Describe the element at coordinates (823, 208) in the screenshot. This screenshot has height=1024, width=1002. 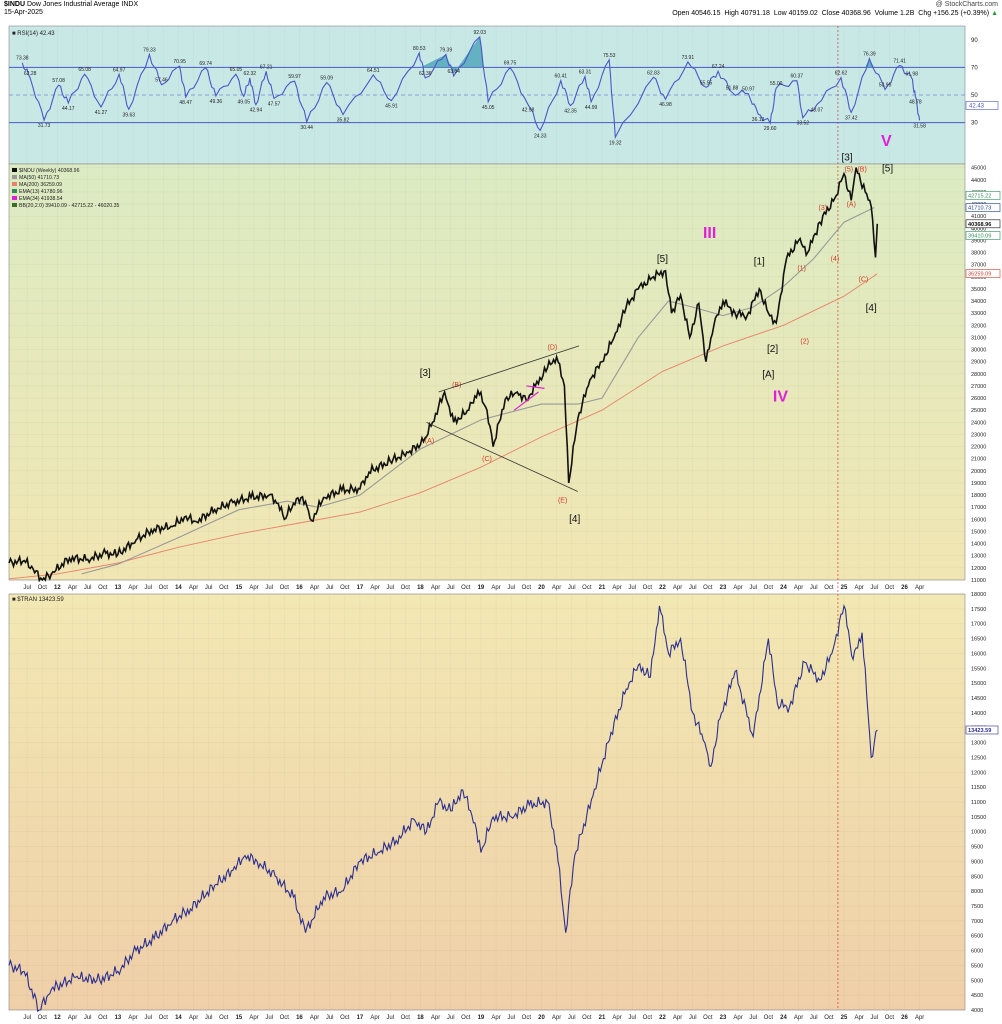
I see `wave-label: (3)` at that location.